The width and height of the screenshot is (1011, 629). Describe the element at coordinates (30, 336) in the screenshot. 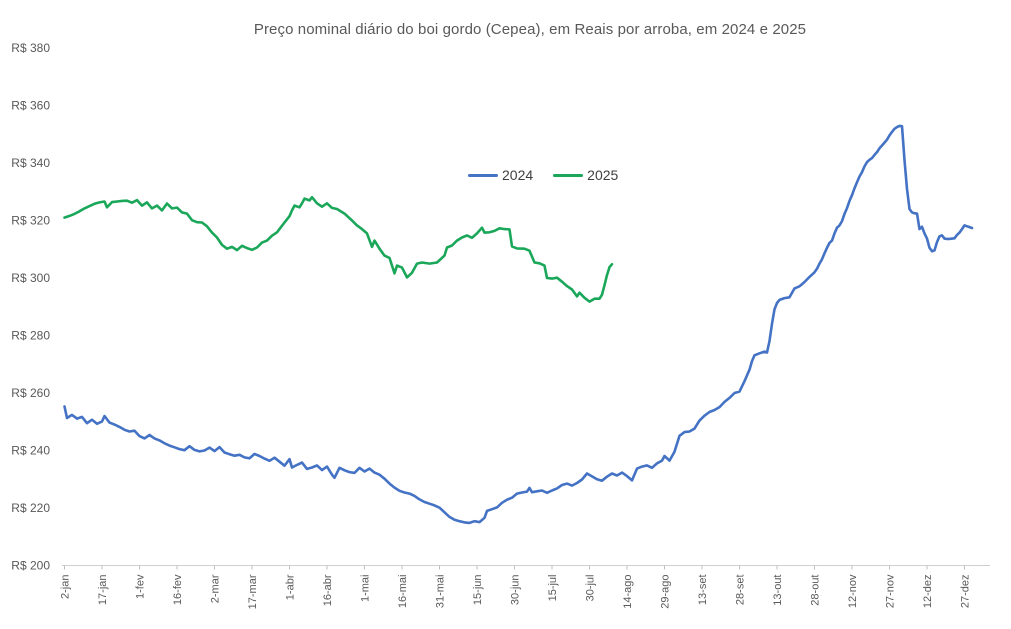

I see `y-tick-label: R$ 280` at that location.